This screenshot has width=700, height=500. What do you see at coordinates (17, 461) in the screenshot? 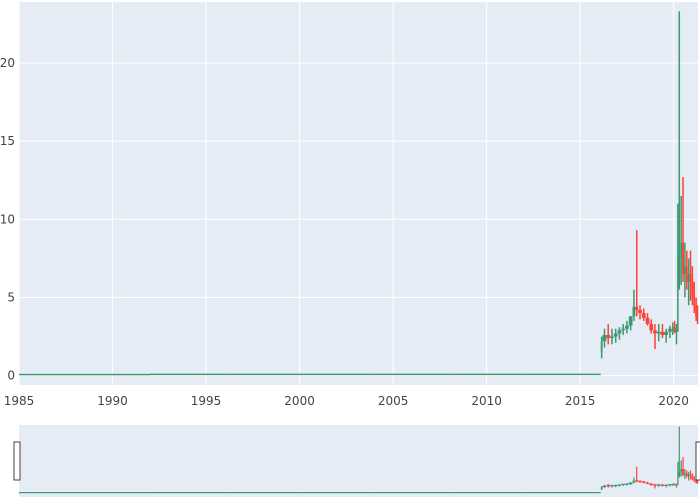
I see `range-slider-left-handle` at bounding box center [17, 461].